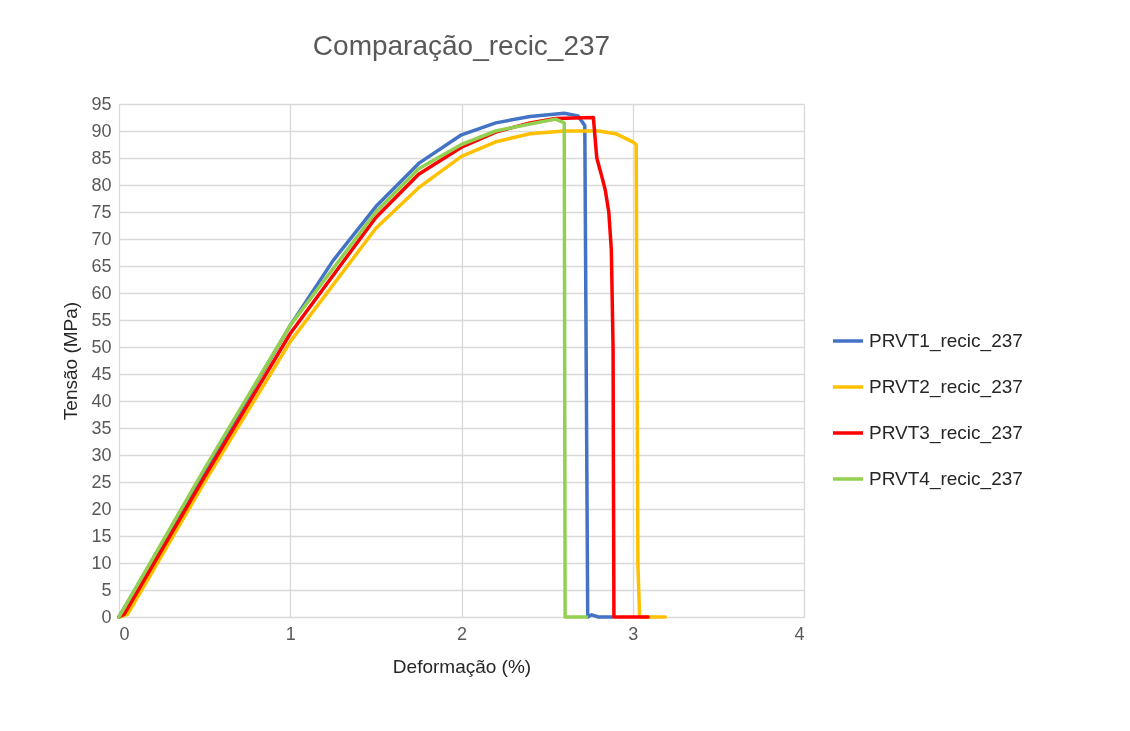  What do you see at coordinates (101, 130) in the screenshot?
I see `y-tick-label: 90` at bounding box center [101, 130].